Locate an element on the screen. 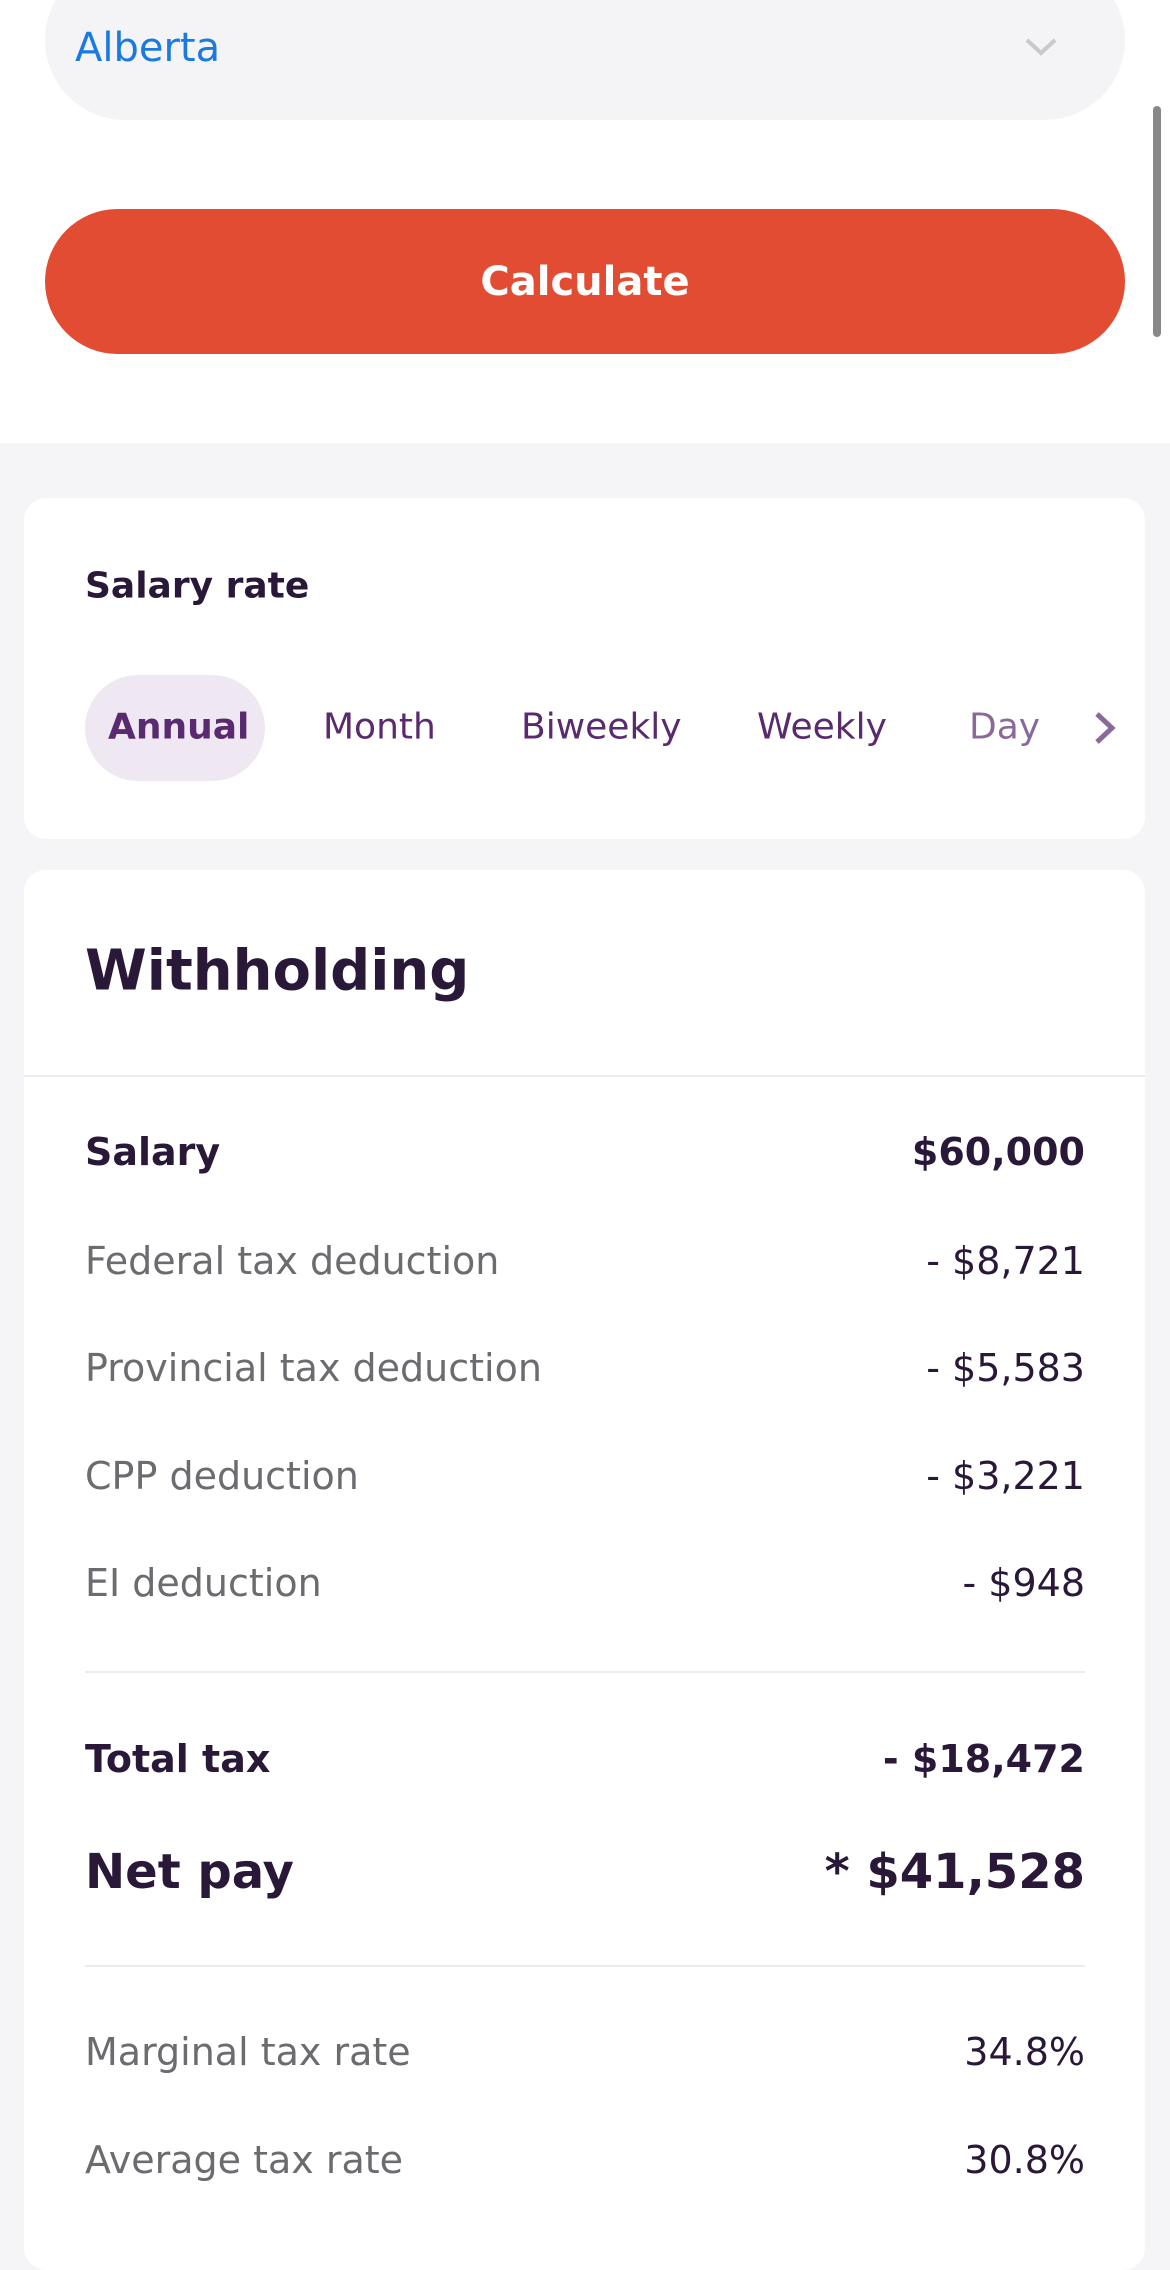  row-label: EI deduction is located at coordinates (203, 1583).